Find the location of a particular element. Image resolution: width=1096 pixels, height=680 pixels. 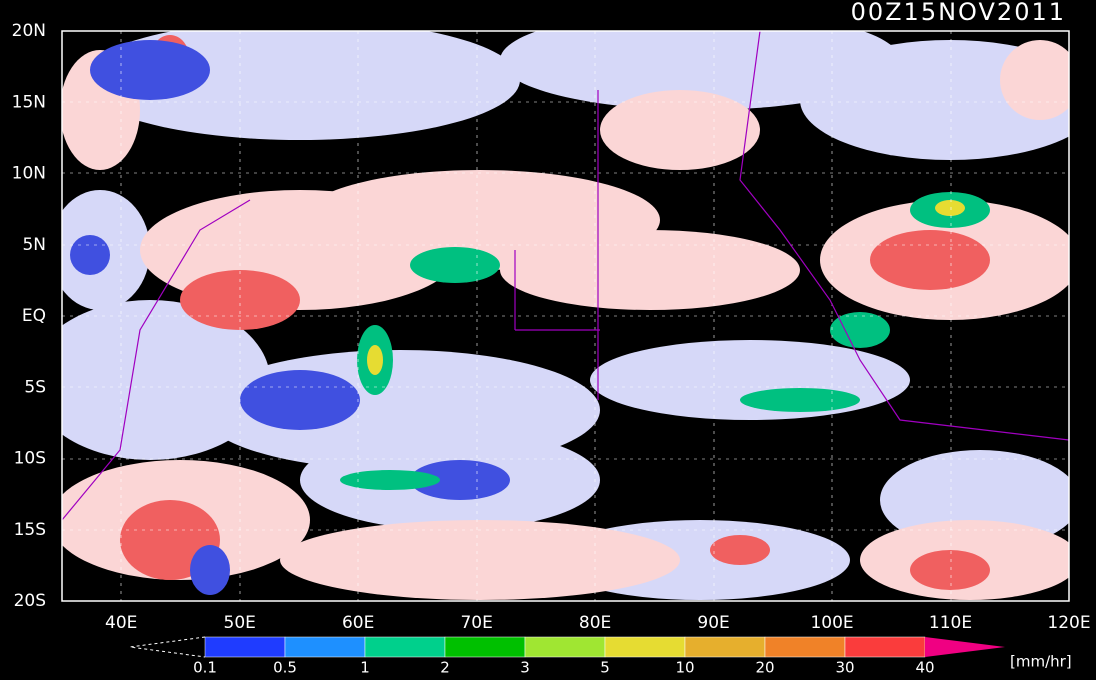

colorbar-label: 2 is located at coordinates (445, 668).